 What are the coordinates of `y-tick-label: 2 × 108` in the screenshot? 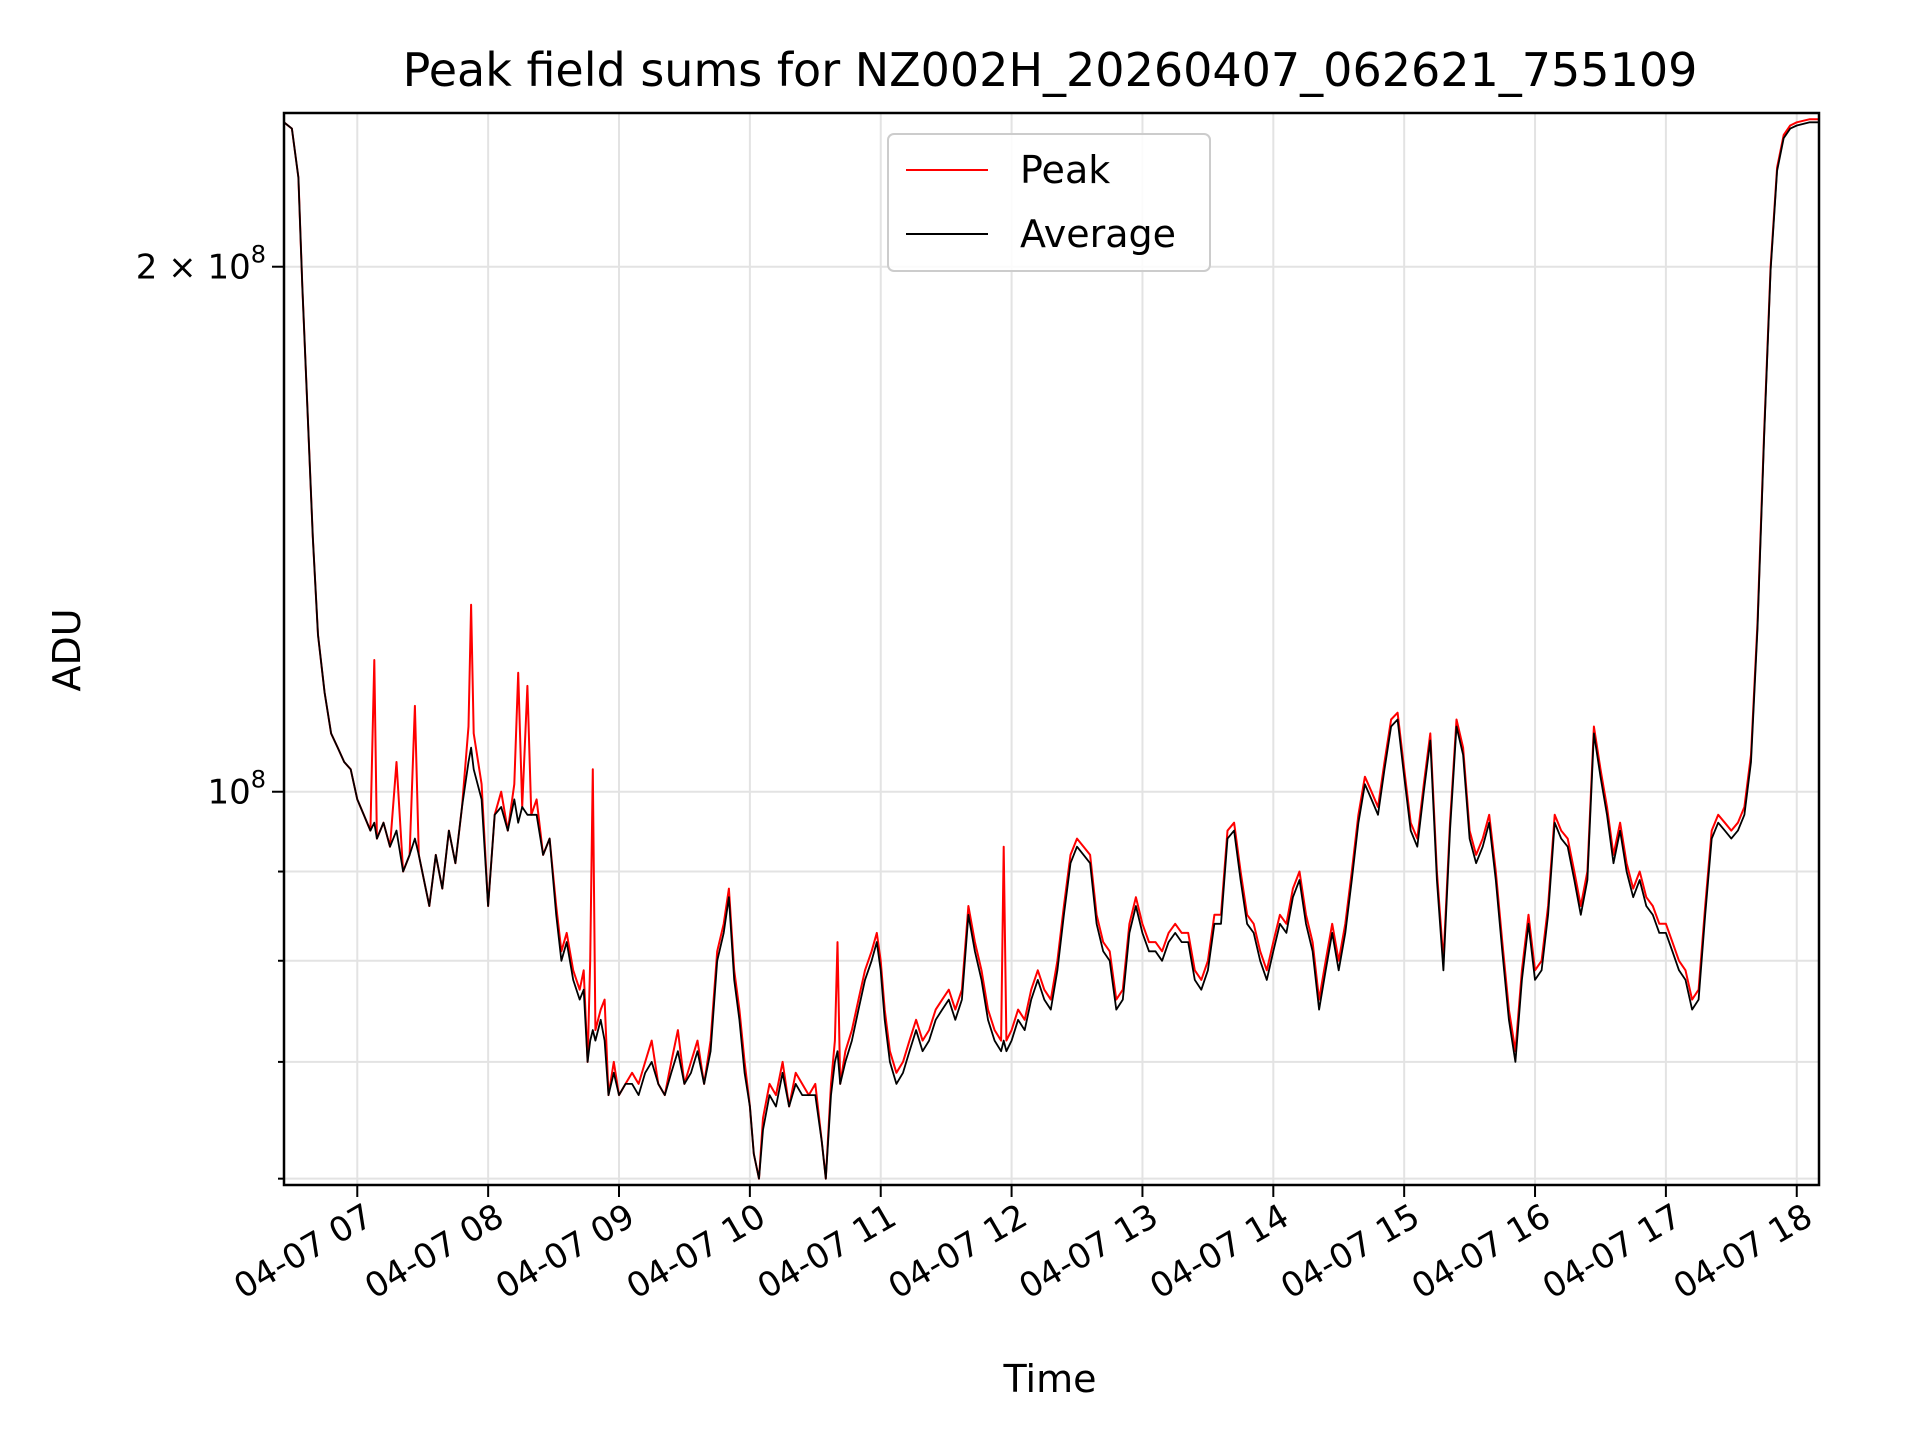 It's located at (201, 264).